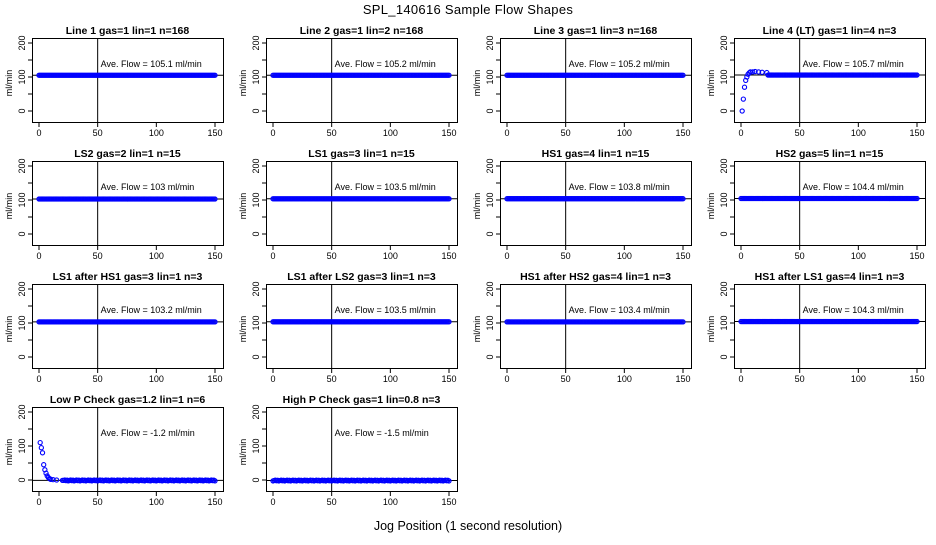 This screenshot has width=936, height=545. What do you see at coordinates (595, 277) in the screenshot?
I see `panel-title: HS1 after HS2 gas=4 lin=1 n=3` at bounding box center [595, 277].